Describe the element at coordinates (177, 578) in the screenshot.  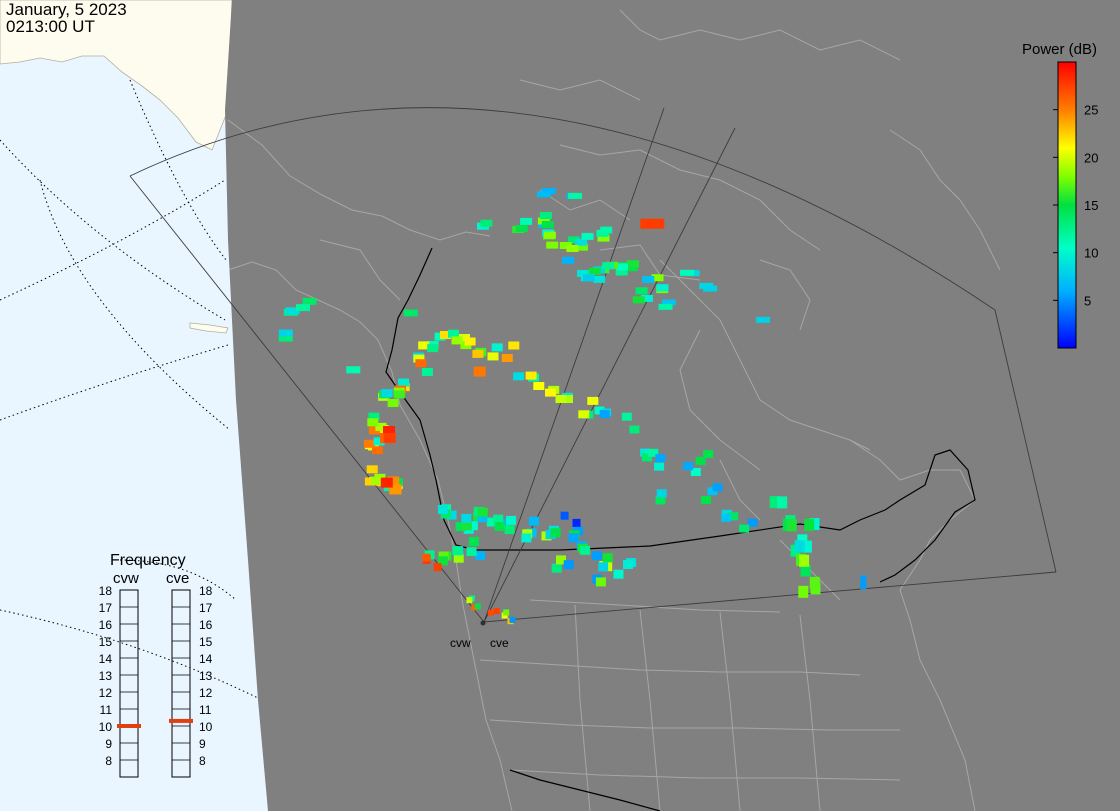
I see `frequency-label-cve: cve` at that location.